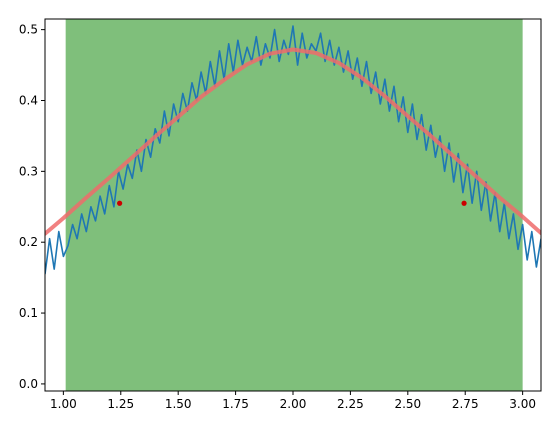 This screenshot has width=553, height=423. What do you see at coordinates (28, 313) in the screenshot?
I see `y-tick-label: 0.1` at bounding box center [28, 313].